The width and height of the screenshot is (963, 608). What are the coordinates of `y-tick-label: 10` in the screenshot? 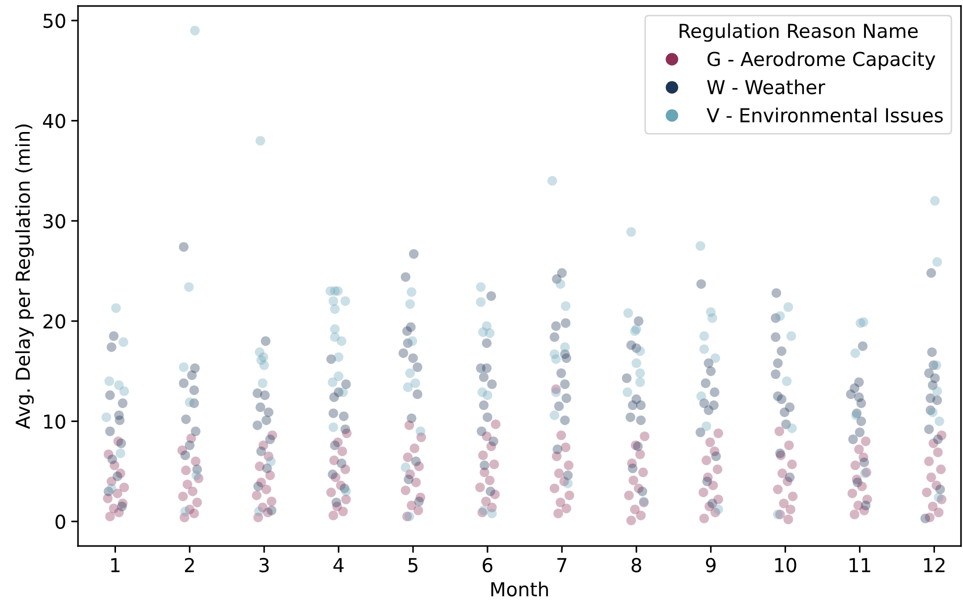 It's located at (55, 421).